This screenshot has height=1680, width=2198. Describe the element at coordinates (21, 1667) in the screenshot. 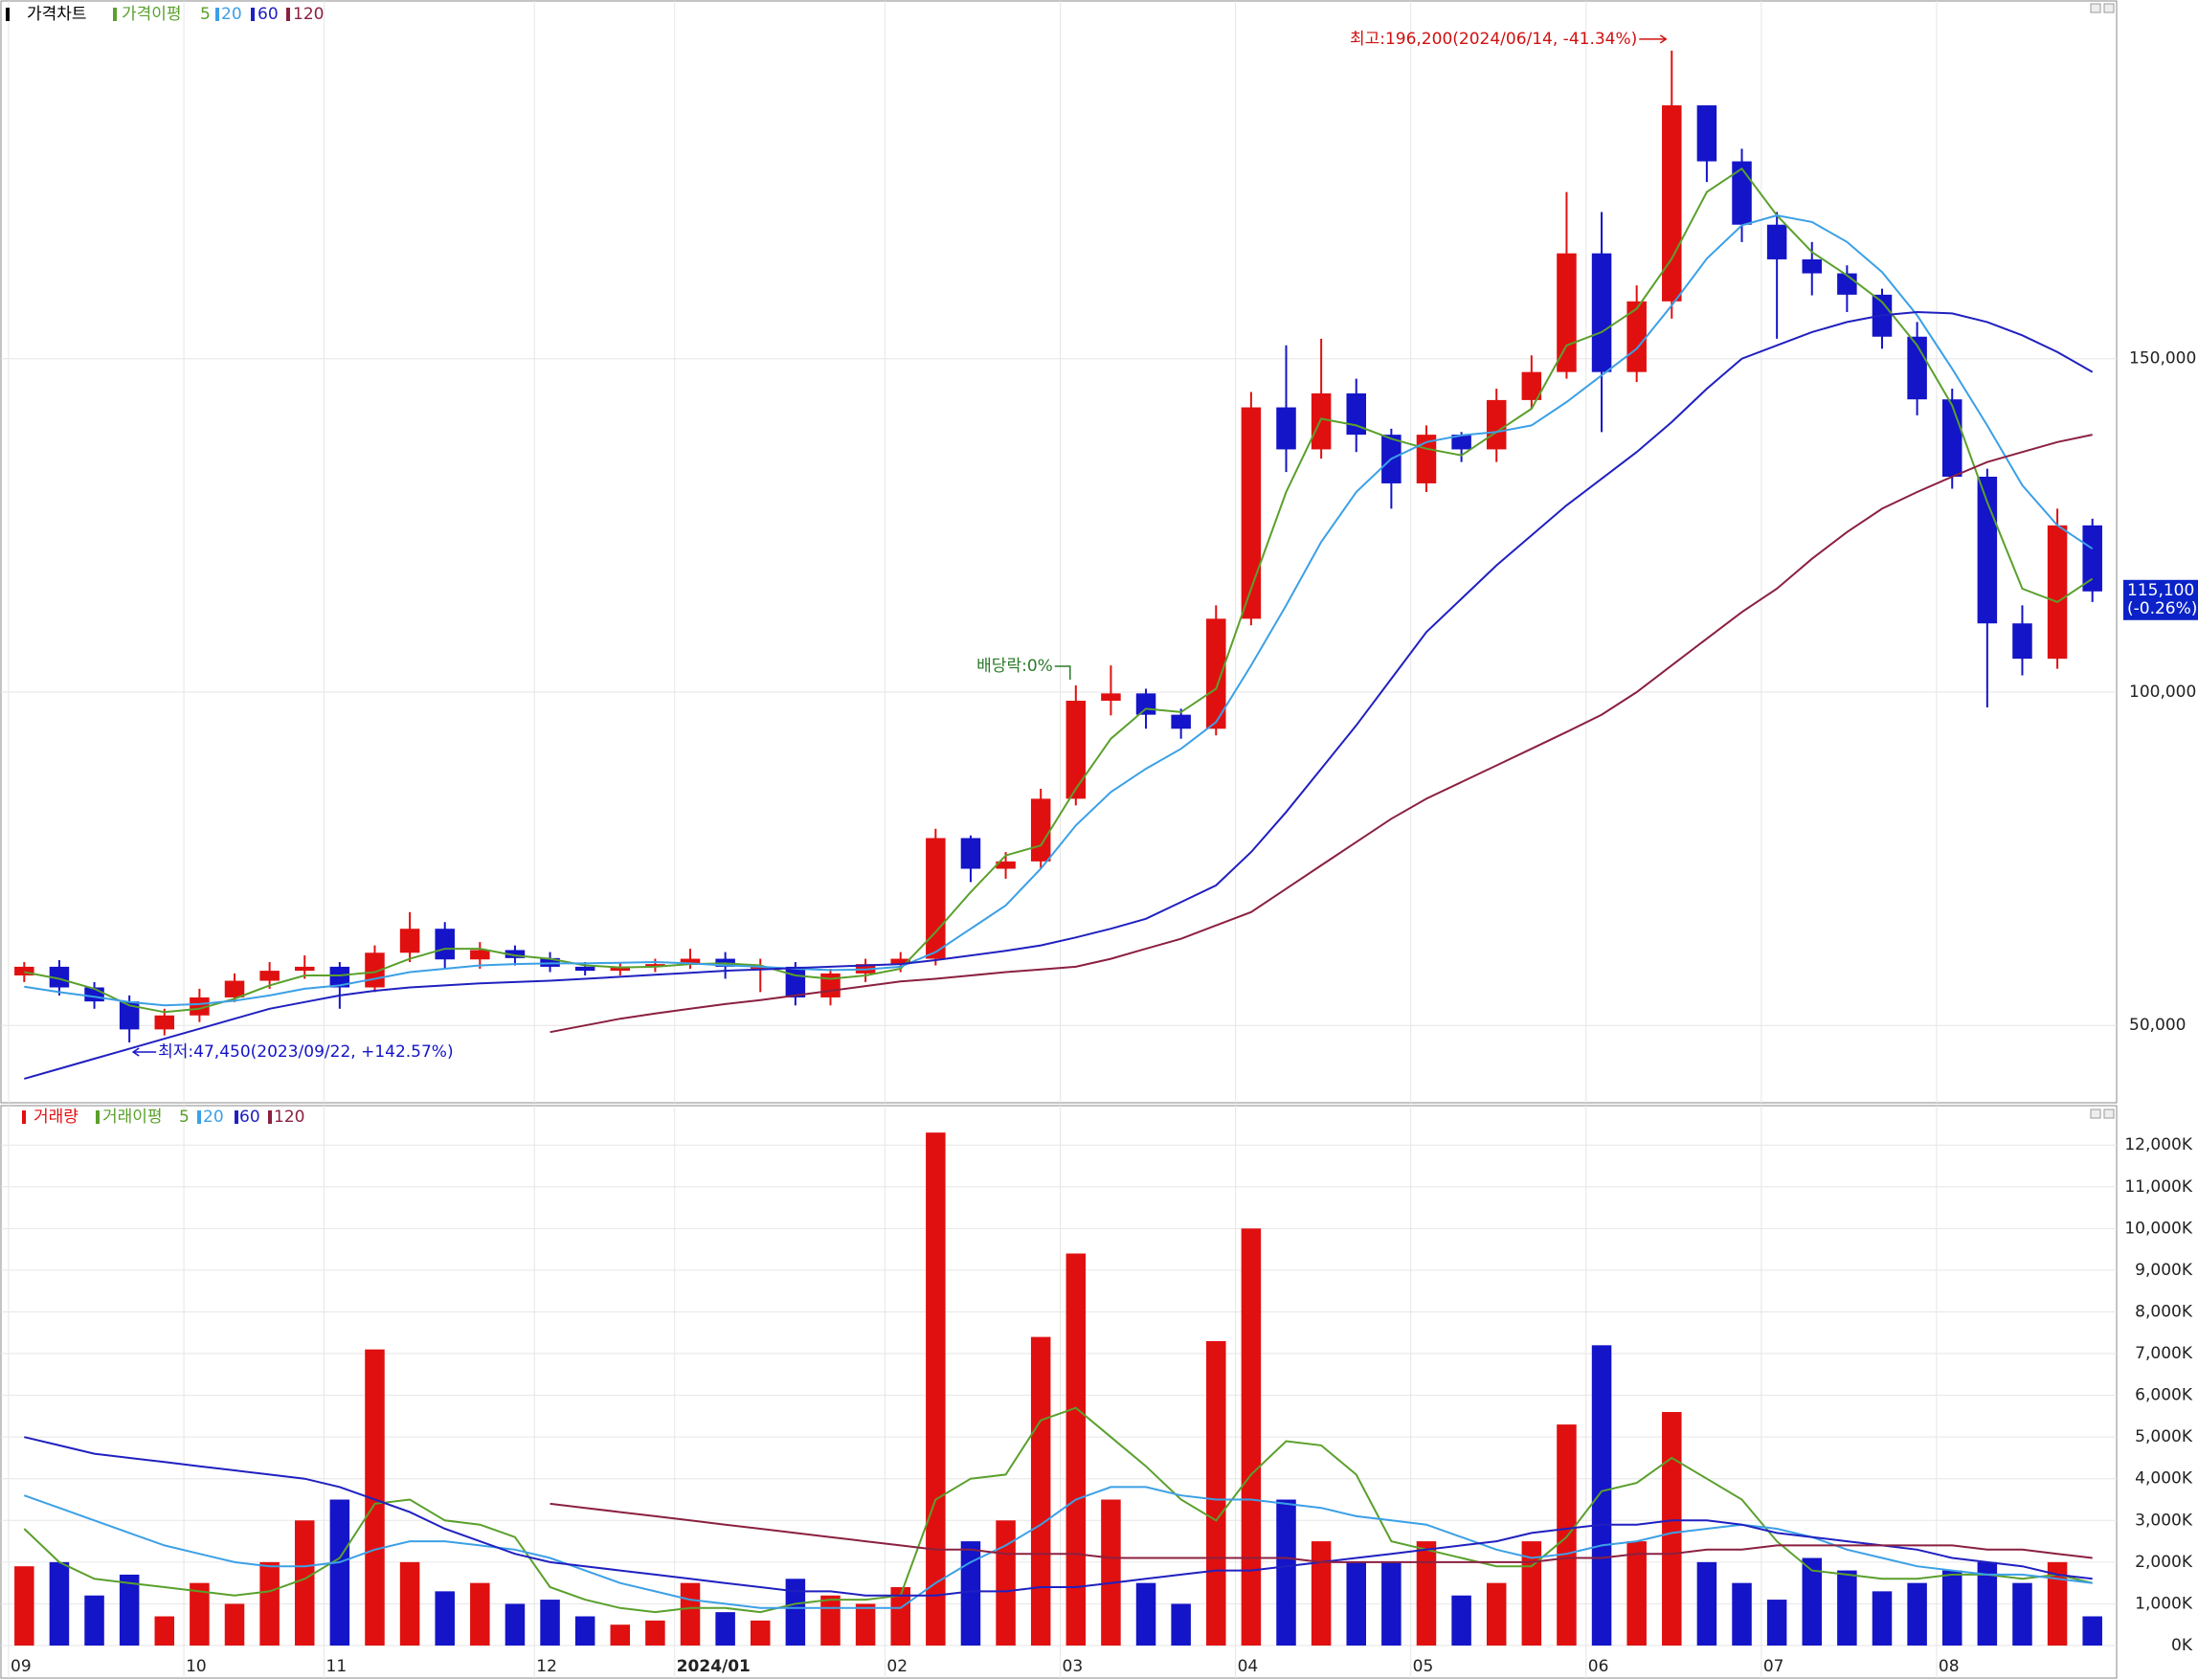

I see `x-tick-label: 09` at that location.